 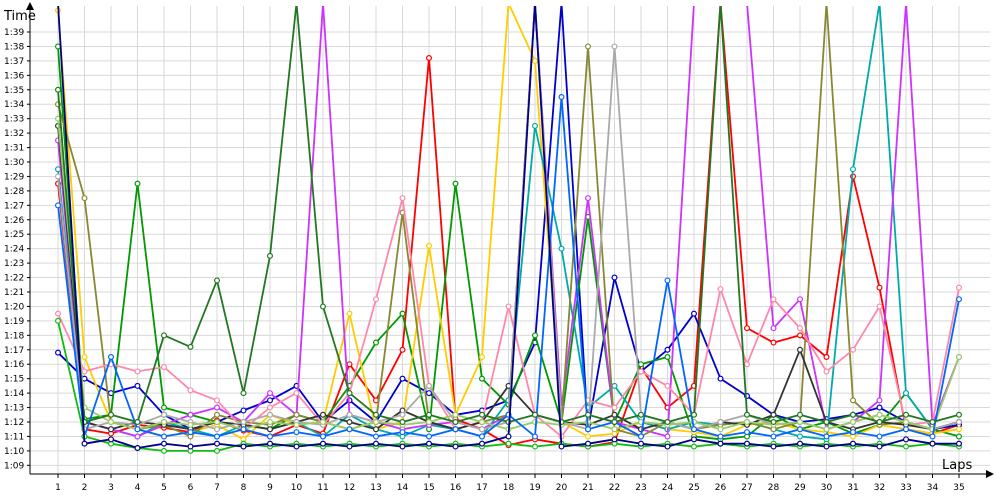 What do you see at coordinates (14, 120) in the screenshot?
I see `y-tick-label: 1:33` at bounding box center [14, 120].